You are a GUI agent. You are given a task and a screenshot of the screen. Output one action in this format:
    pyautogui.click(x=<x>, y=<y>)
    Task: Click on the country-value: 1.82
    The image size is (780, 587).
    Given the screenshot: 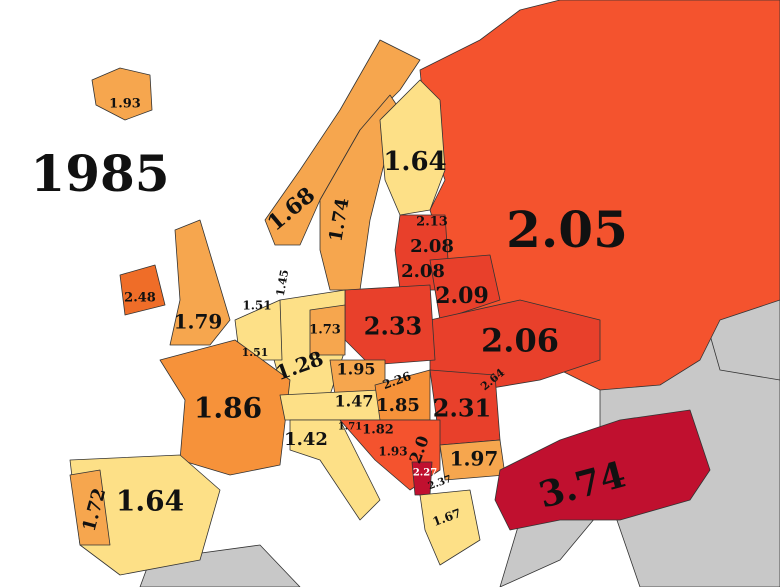 What is the action you would take?
    pyautogui.click(x=378, y=430)
    